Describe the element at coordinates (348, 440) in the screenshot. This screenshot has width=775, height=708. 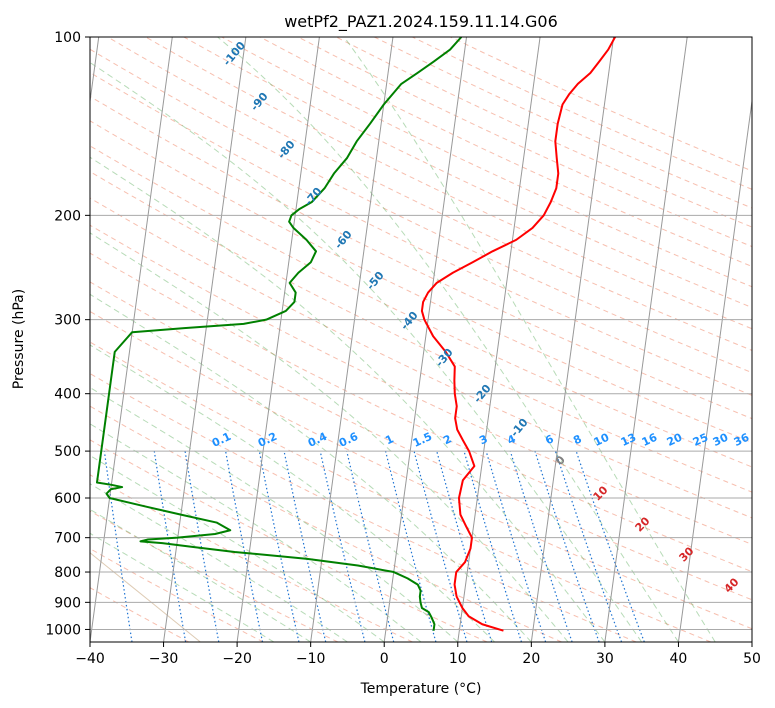
I see `mixing-ratio-label: 0.6` at that location.